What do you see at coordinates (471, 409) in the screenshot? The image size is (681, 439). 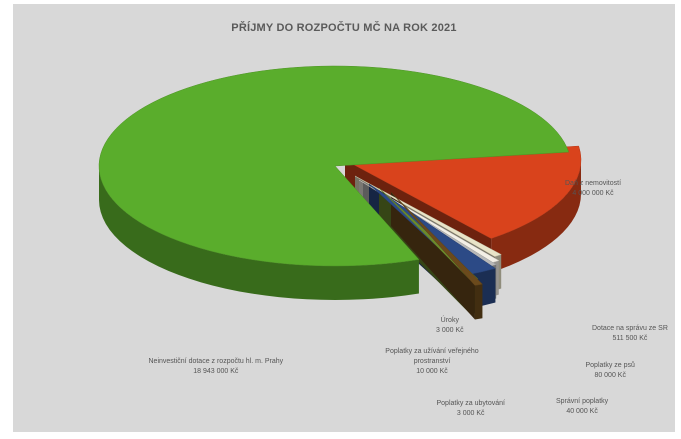 I see `slice-label: Poplatky za ubytování 3 000 Kč` at bounding box center [471, 409].